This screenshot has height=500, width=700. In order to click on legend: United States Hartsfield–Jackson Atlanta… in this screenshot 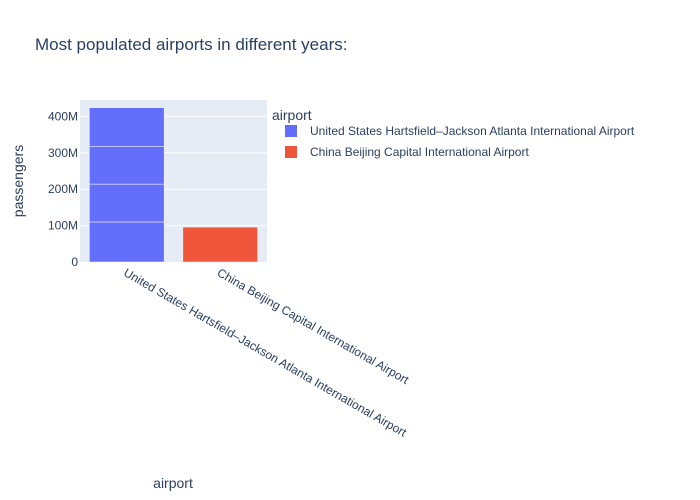, I will do `click(460, 141)`.